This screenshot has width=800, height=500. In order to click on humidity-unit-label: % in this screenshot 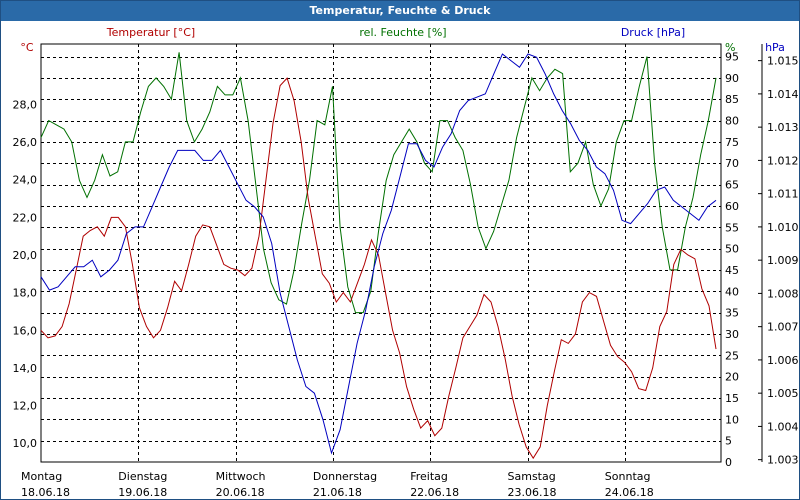, I will do `click(730, 47)`.